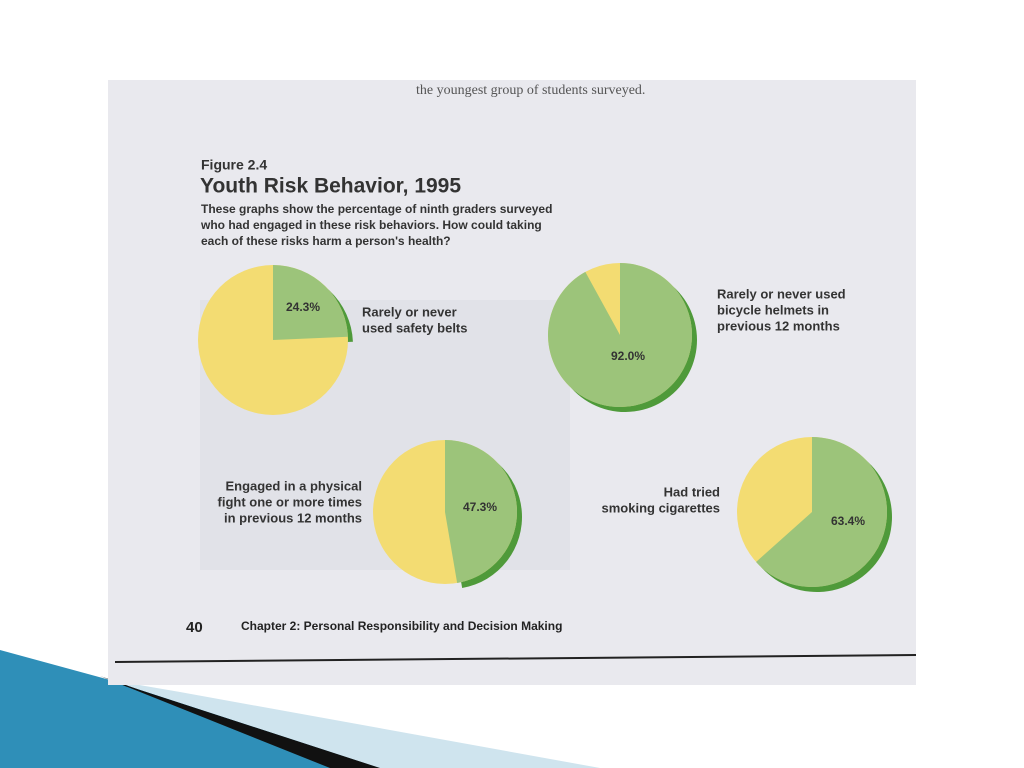 Image resolution: width=1024 pixels, height=768 pixels. I want to click on pie-annotation: Engaged in a physical, so click(293, 485).